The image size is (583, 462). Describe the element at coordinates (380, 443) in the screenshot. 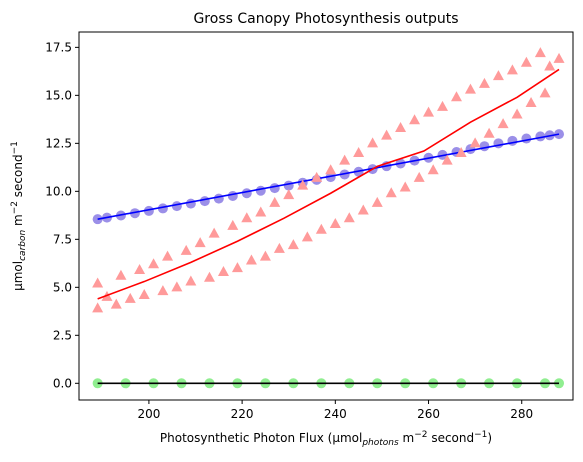

I see `x-label-sub: photons` at that location.